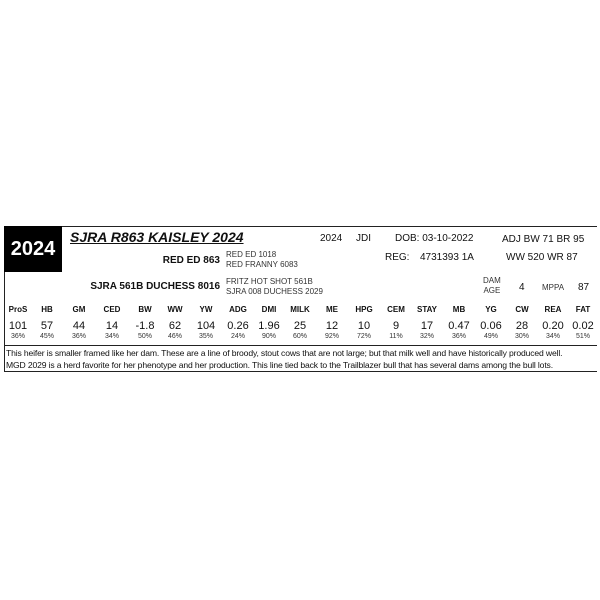 The image size is (600, 600). I want to click on epd-accuracy: 51%, so click(583, 336).